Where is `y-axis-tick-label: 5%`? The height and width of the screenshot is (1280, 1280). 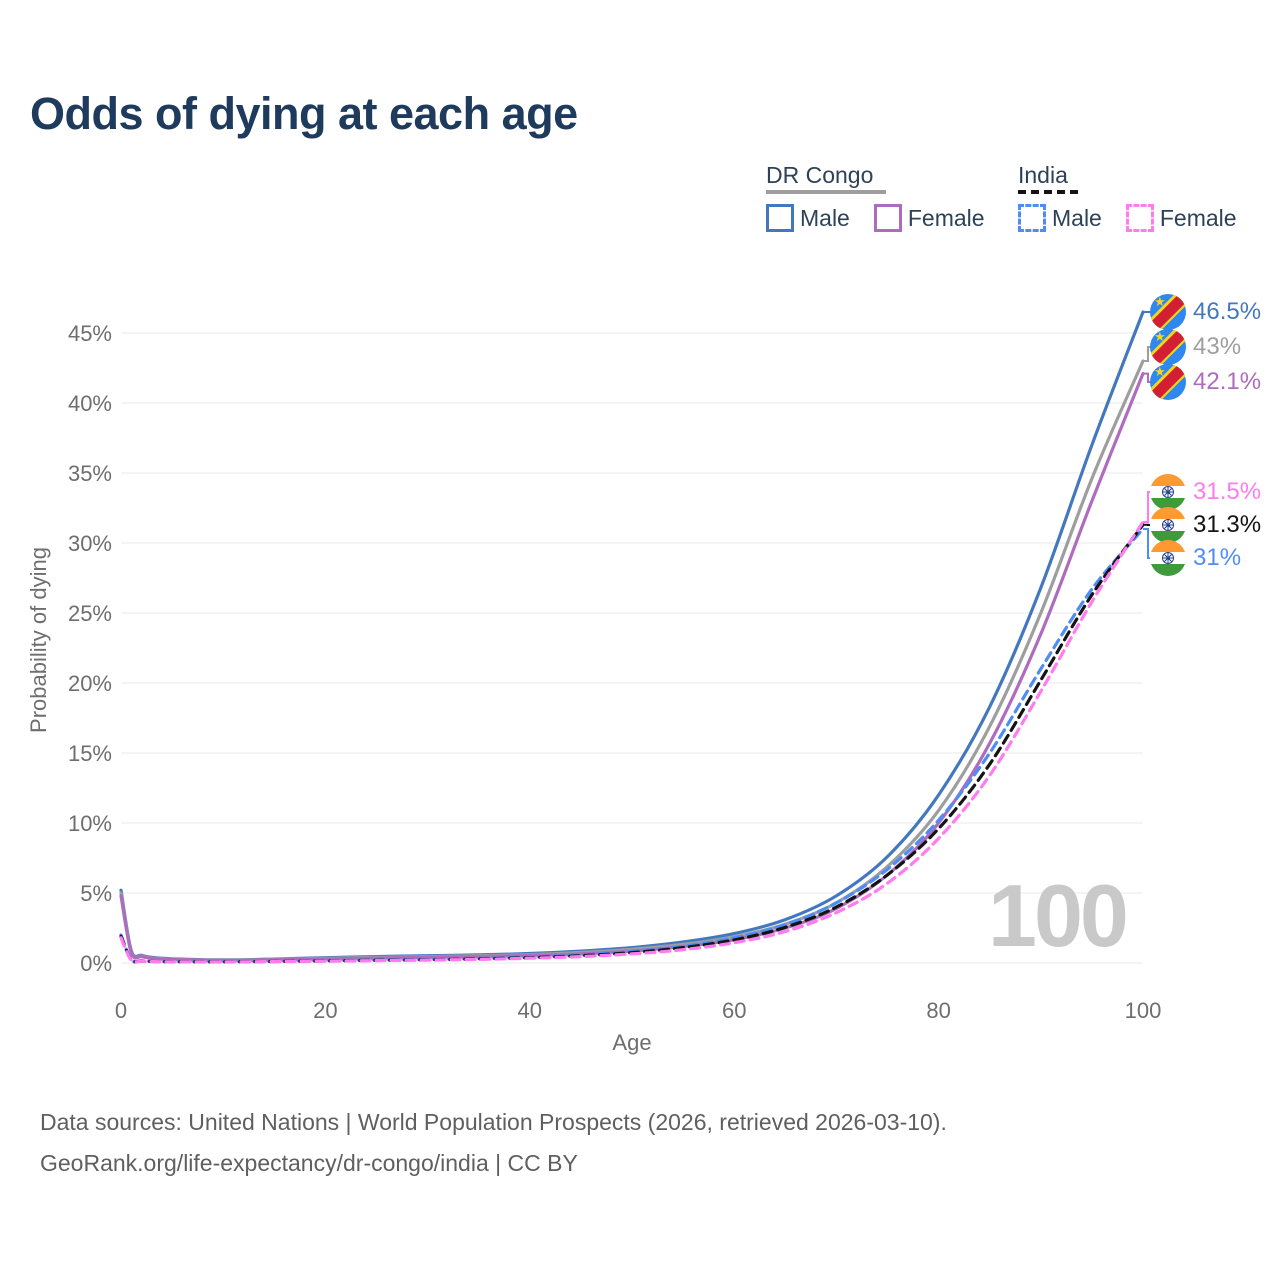
y-axis-tick-label: 5% is located at coordinates (96, 893).